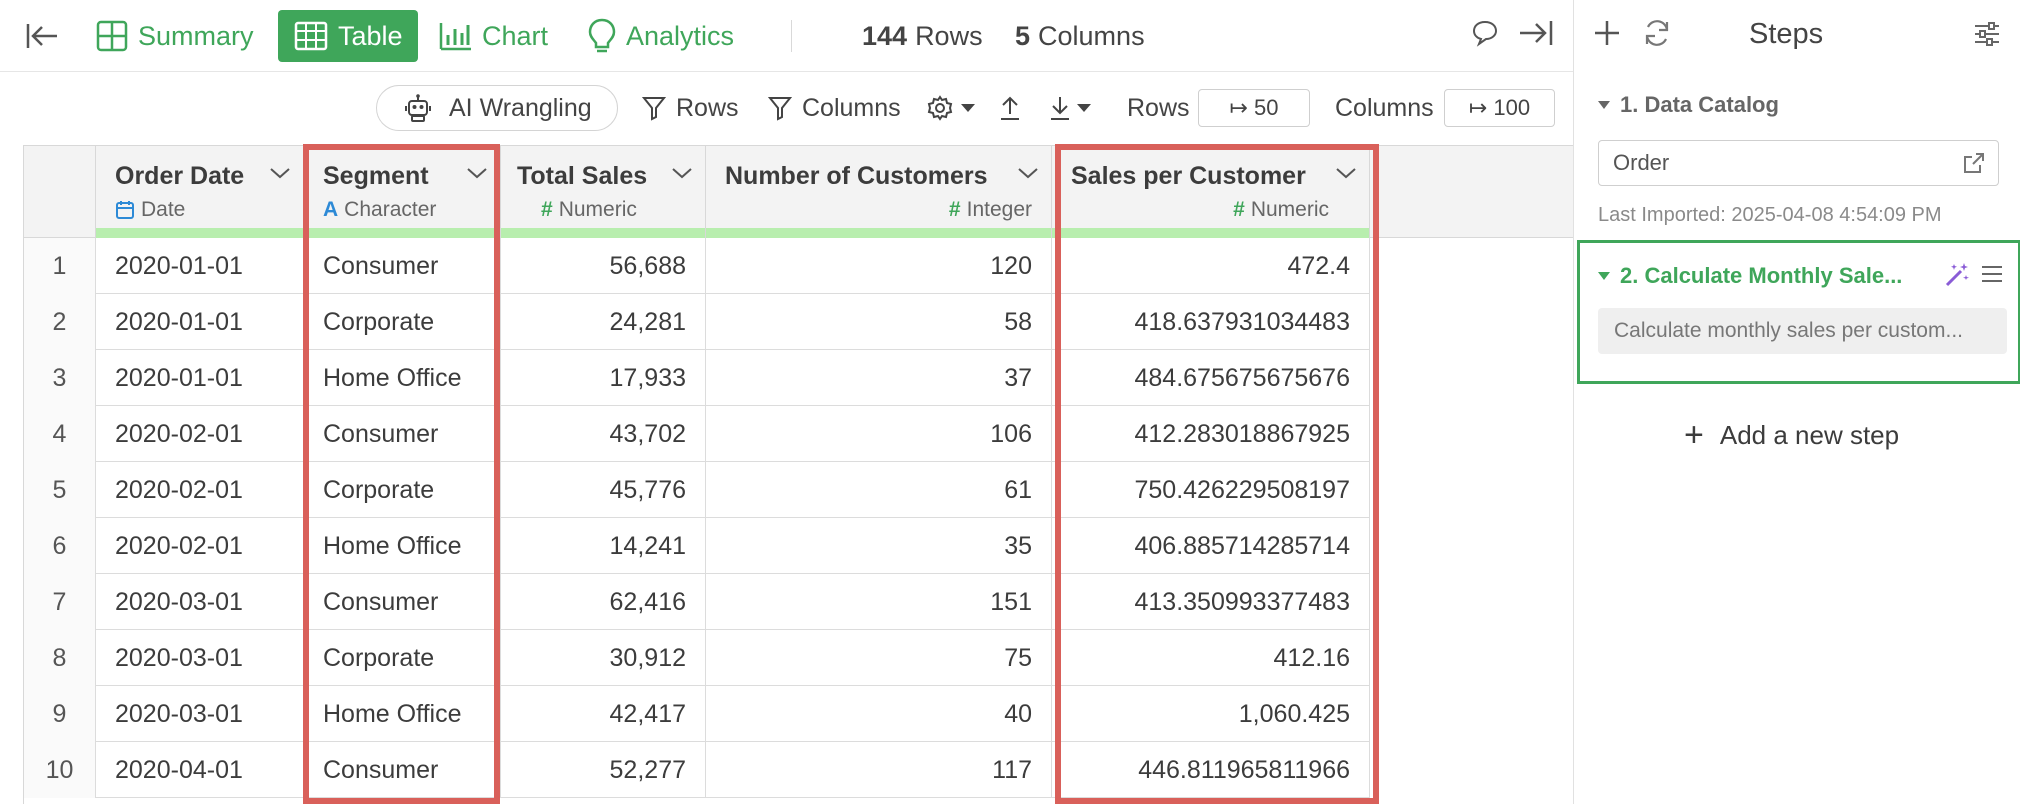  I want to click on upload-button, so click(1010, 108).